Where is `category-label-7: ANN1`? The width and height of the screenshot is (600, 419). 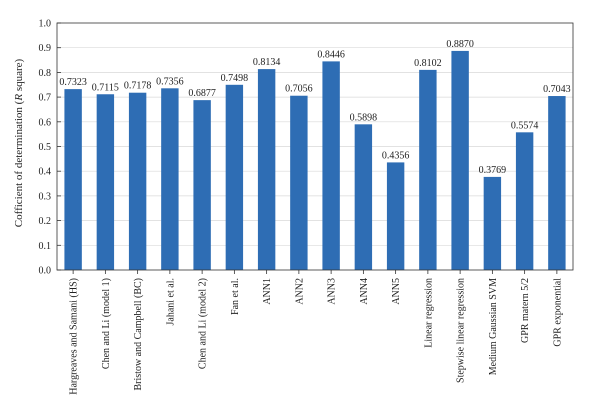
category-label-7: ANN1 is located at coordinates (267, 291).